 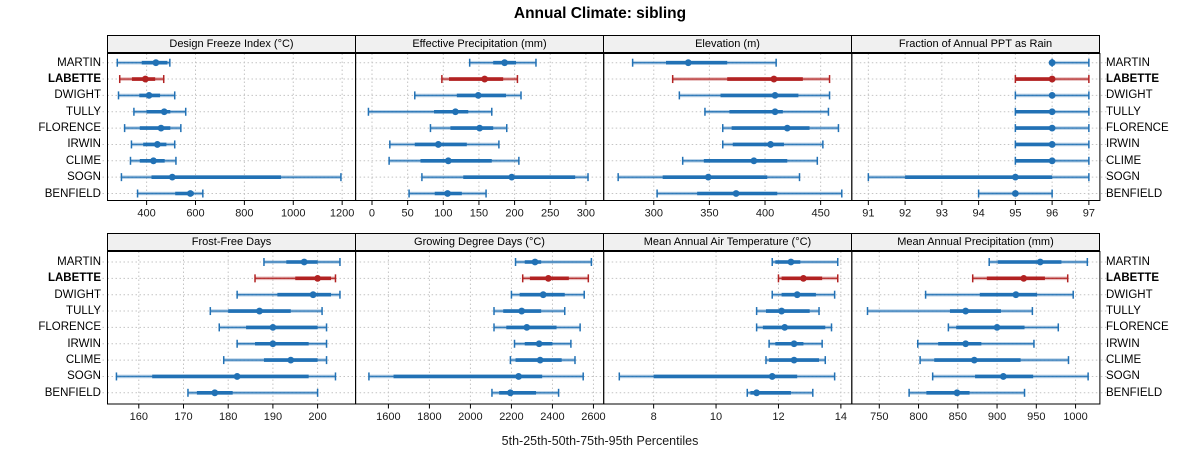 What do you see at coordinates (479, 214) in the screenshot?
I see `axis-tick-label: 150` at bounding box center [479, 214].